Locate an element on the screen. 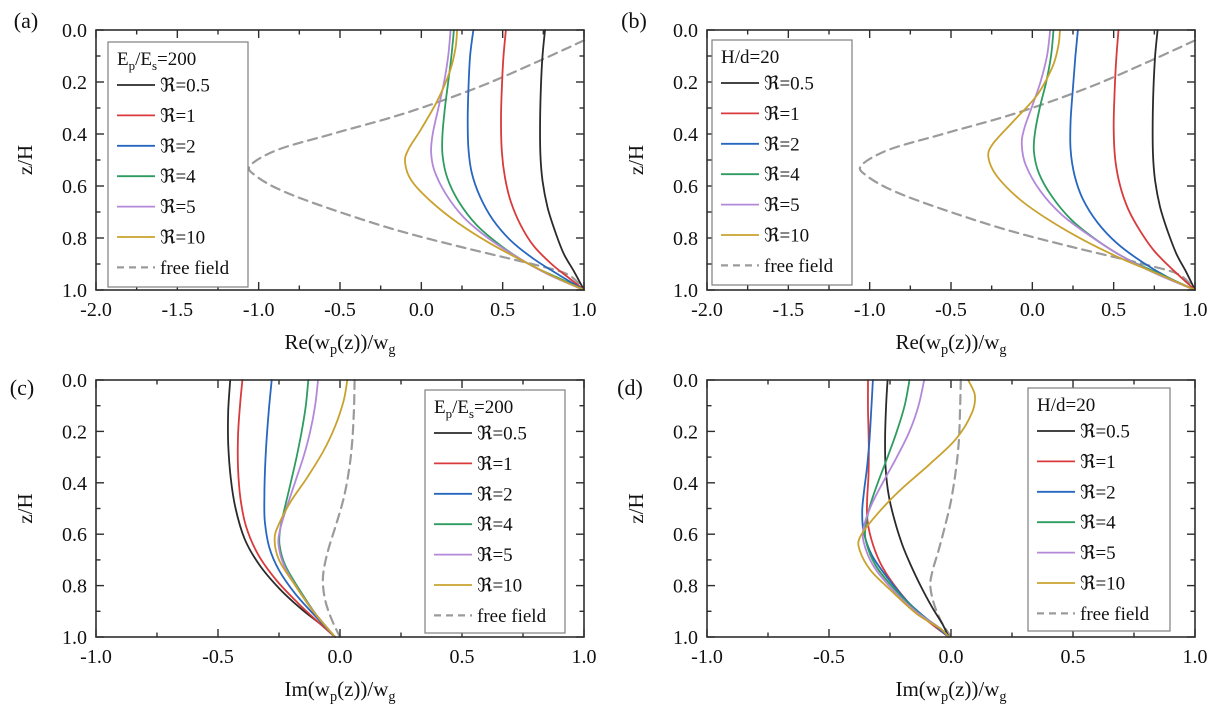  legend: H/d=20 ℜ=0.5 ℜ=1 ℜ=2 ℜ=4 ℜ=5 ℜ=10 free field is located at coordinates (782, 162).